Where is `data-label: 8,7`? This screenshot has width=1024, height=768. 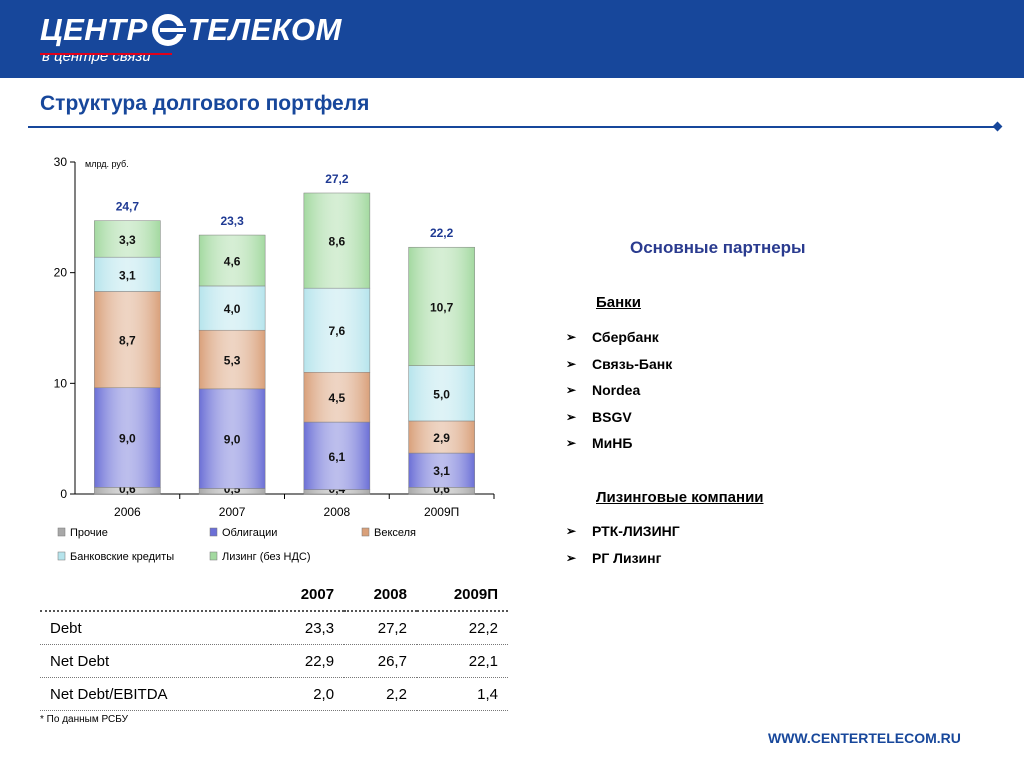
data-label: 8,7 is located at coordinates (127, 341).